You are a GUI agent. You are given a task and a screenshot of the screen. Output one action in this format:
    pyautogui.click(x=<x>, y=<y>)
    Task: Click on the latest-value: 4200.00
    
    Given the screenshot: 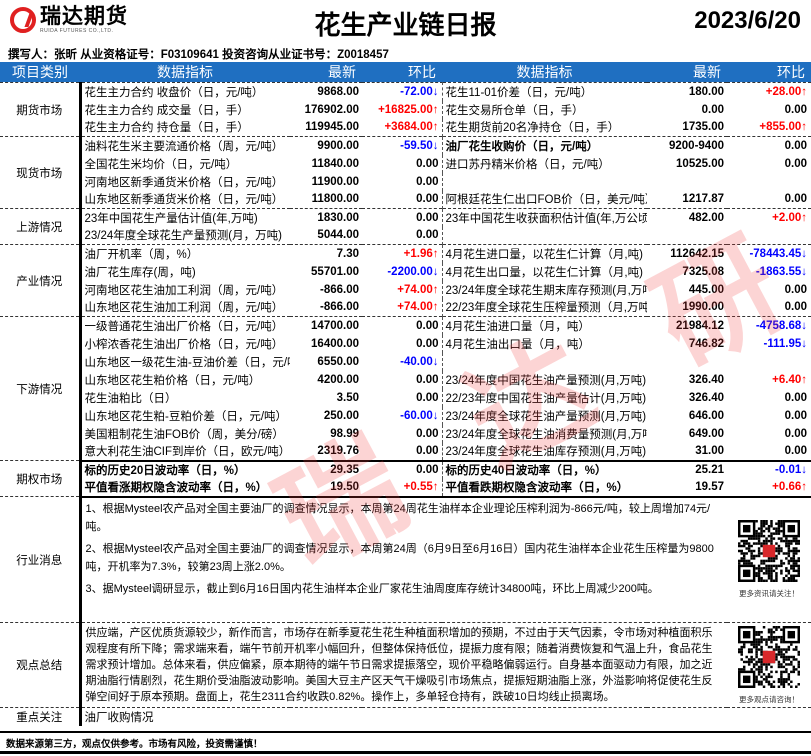 What is the action you would take?
    pyautogui.click(x=338, y=379)
    